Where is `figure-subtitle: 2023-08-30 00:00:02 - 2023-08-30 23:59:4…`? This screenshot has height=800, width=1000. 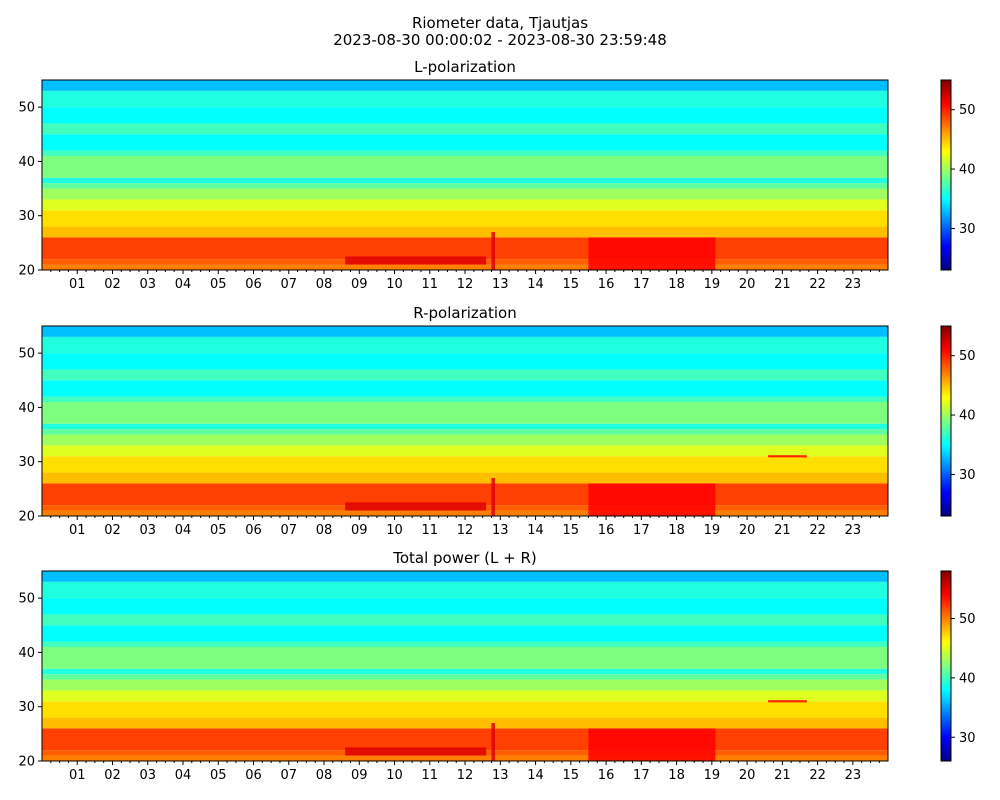
figure-subtitle: 2023-08-30 00:00:02 - 2023-08-30 23:59:4… is located at coordinates (500, 40).